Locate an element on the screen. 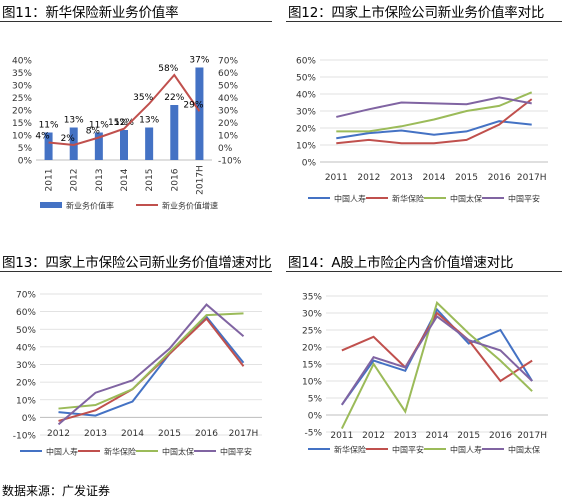  y-right-tick-label: 70% is located at coordinates (228, 62).